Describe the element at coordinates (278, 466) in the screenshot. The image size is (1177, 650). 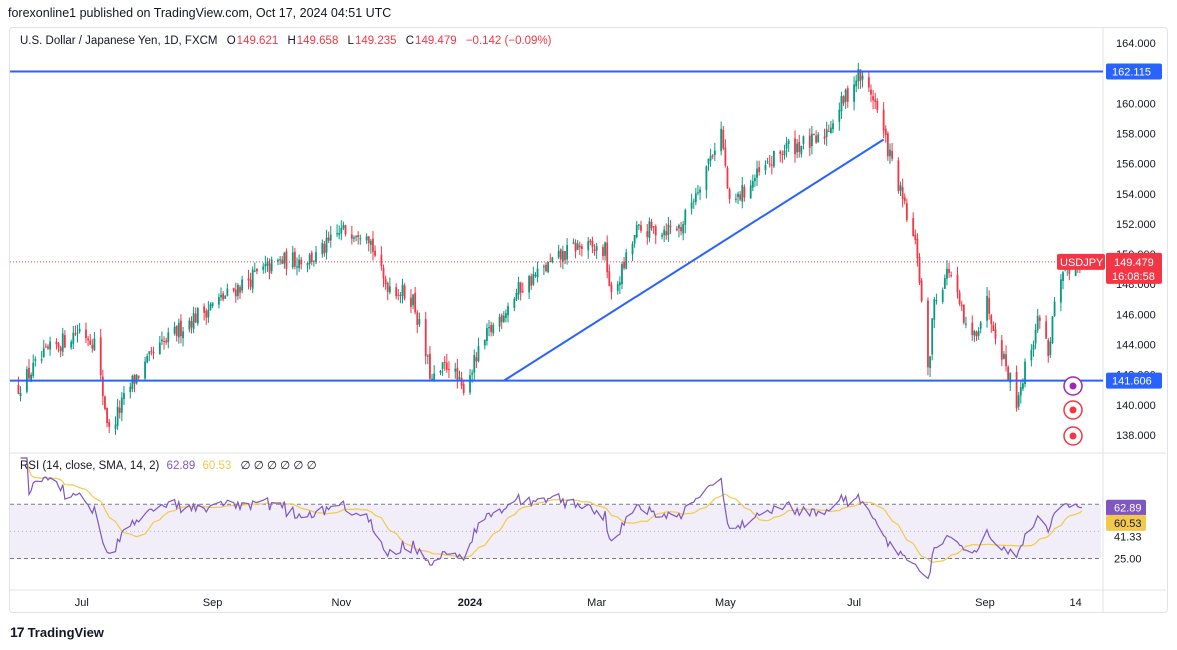
I see `rsi-empty-values: ∅ ∅ ∅ ∅ ∅ ∅` at that location.